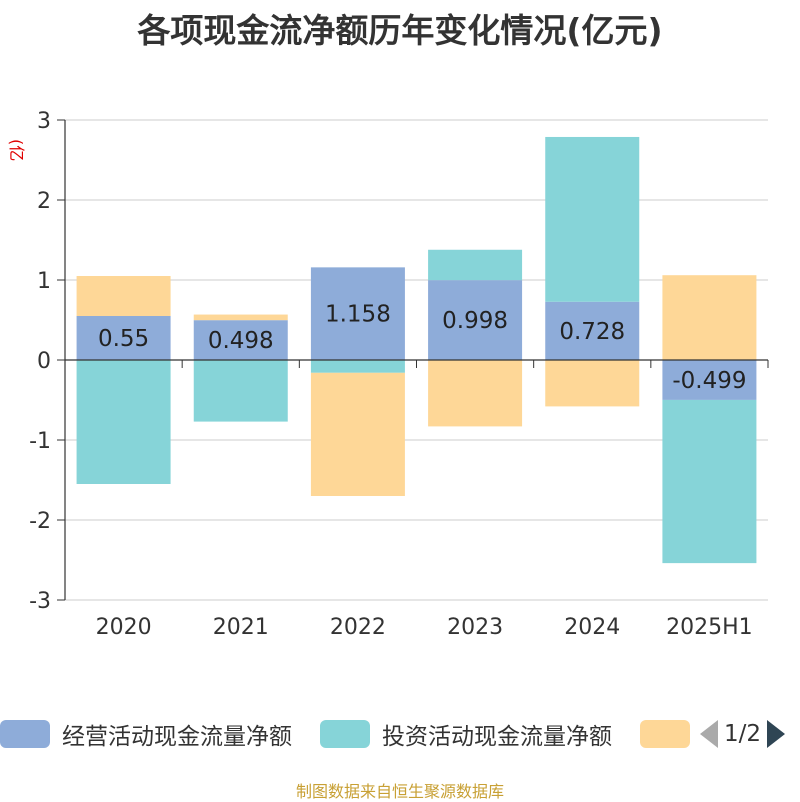 The image size is (800, 802). I want to click on x-tick-label: 2020, so click(124, 627).